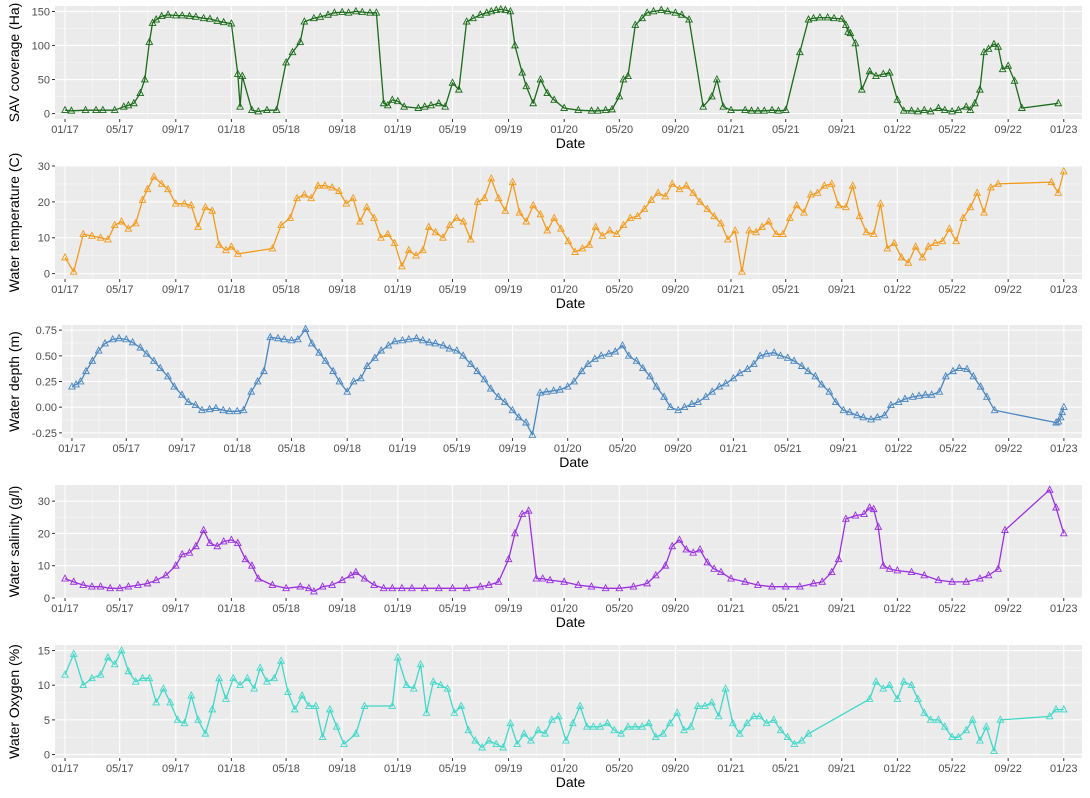 This screenshot has width=1090, height=798. What do you see at coordinates (237, 449) in the screenshot?
I see `x-tick-label: 01/18` at bounding box center [237, 449].